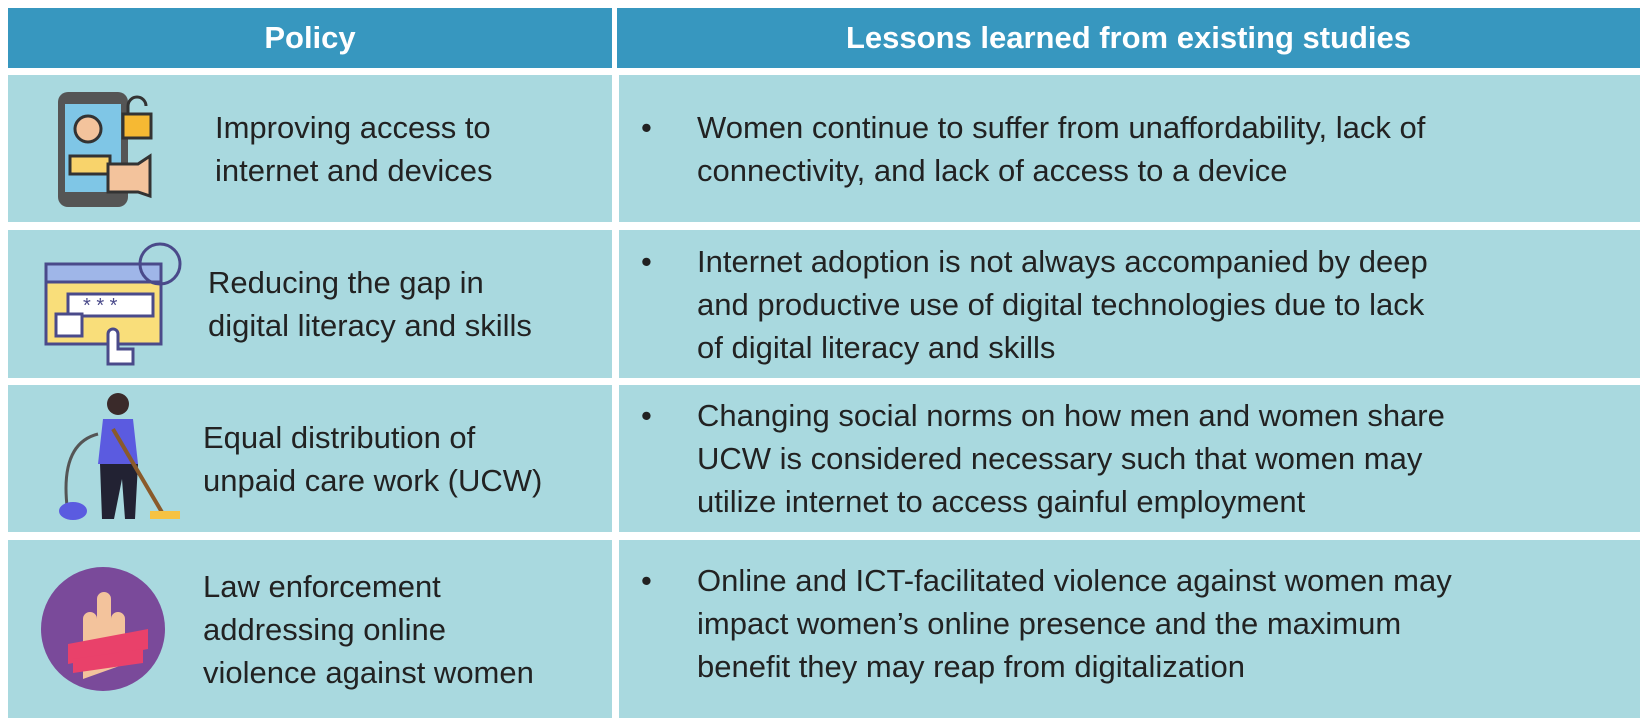  I want to click on policy-text: Improving access to internet and devices, so click(353, 148).